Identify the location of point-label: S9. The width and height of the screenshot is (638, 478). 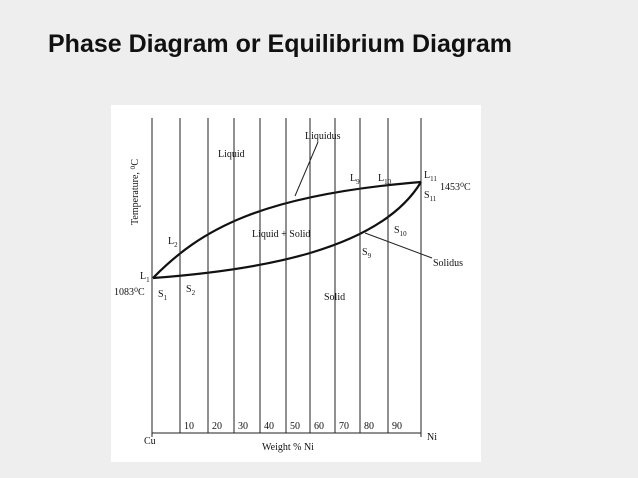
(367, 253).